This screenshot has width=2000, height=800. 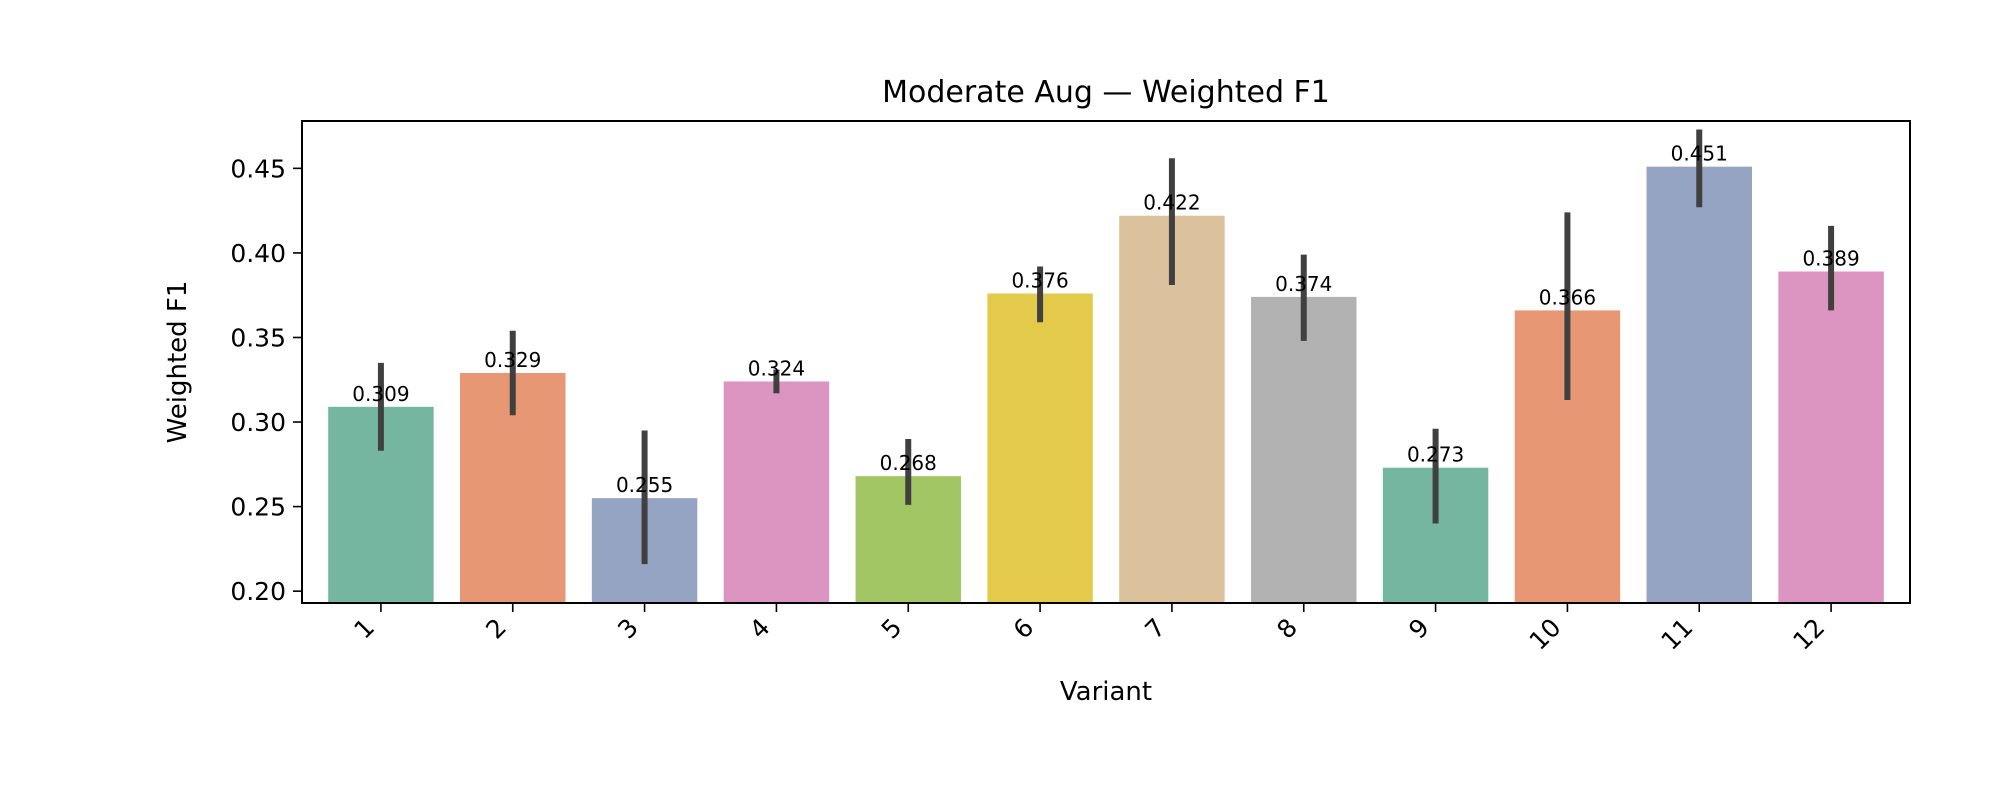 I want to click on data-label-3: 0.255, so click(x=644, y=485).